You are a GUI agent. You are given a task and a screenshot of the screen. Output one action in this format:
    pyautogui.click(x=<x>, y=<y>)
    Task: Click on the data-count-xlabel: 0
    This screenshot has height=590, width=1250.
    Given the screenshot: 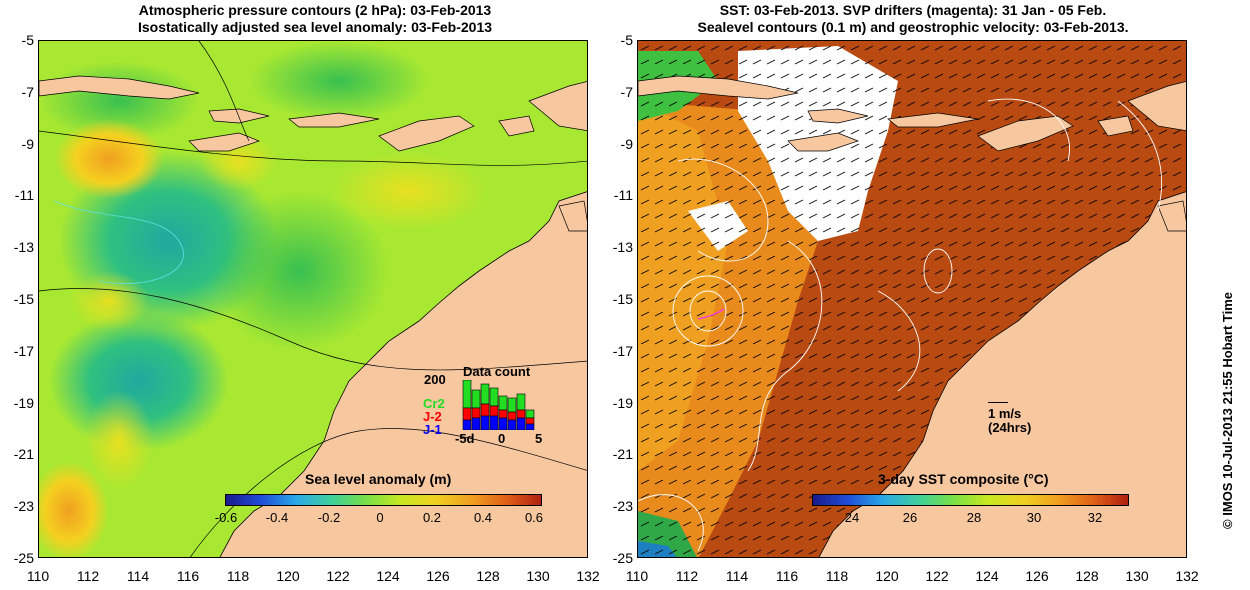 What is the action you would take?
    pyautogui.click(x=502, y=438)
    